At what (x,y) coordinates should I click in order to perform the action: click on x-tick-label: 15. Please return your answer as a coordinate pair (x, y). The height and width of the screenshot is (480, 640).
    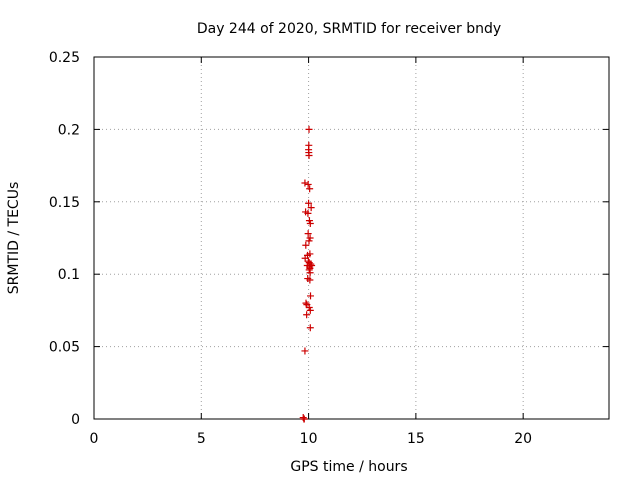
    Looking at the image, I should click on (416, 439).